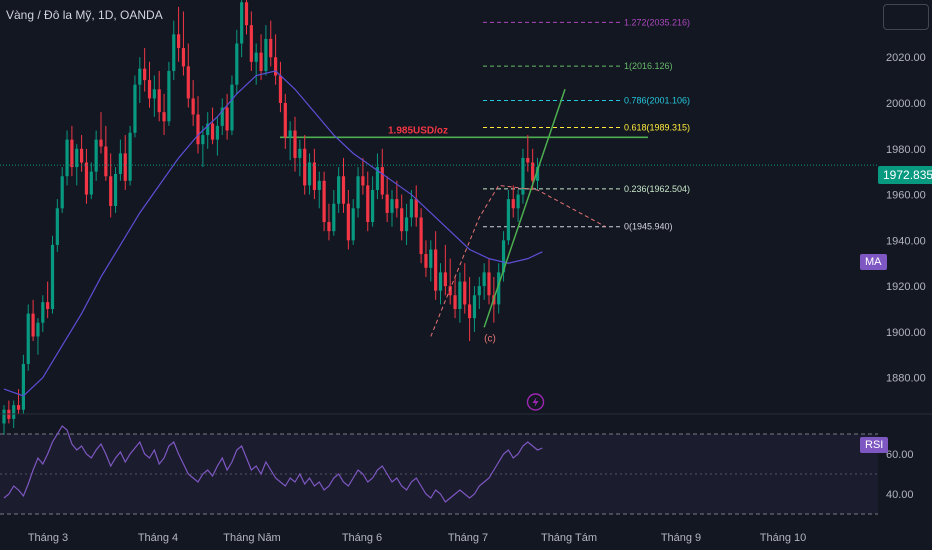 This screenshot has height=550, width=932. Describe the element at coordinates (251, 538) in the screenshot. I see `x-tick-label: Tháng Năm` at that location.